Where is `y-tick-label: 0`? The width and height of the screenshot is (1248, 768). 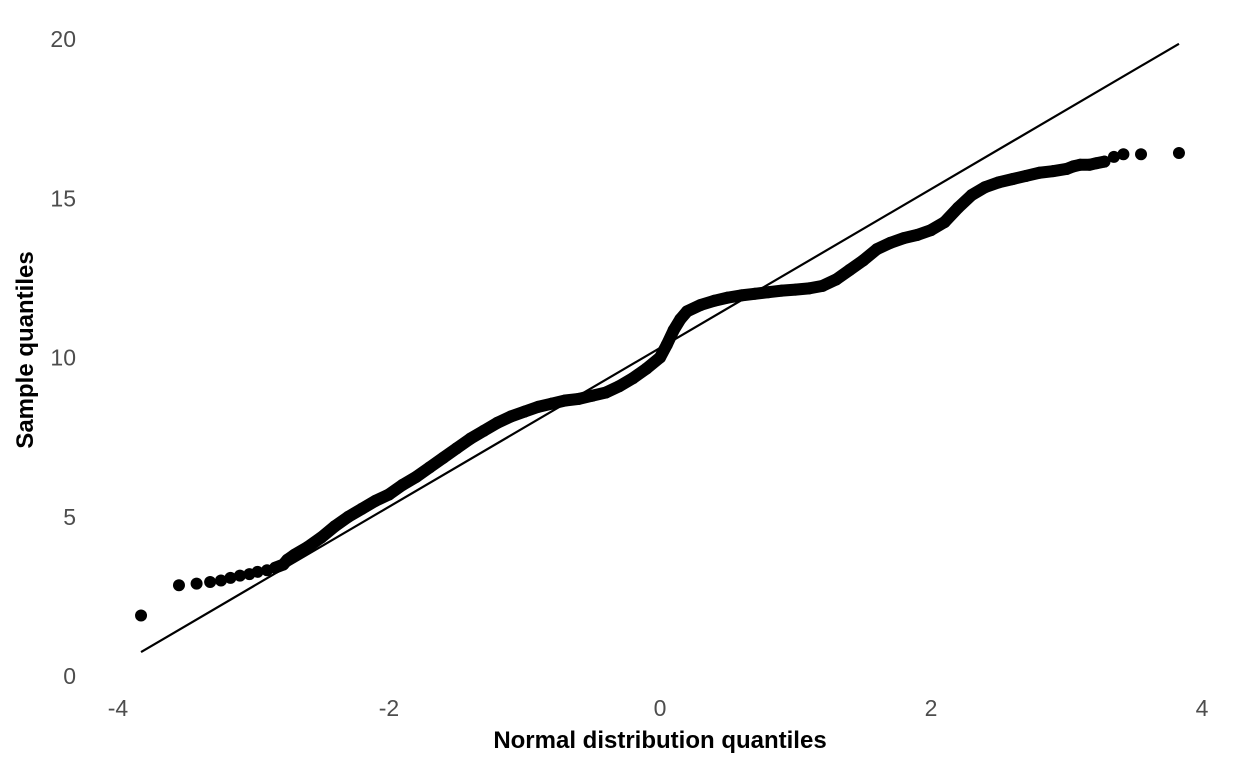 y-tick-label: 0 is located at coordinates (69, 676).